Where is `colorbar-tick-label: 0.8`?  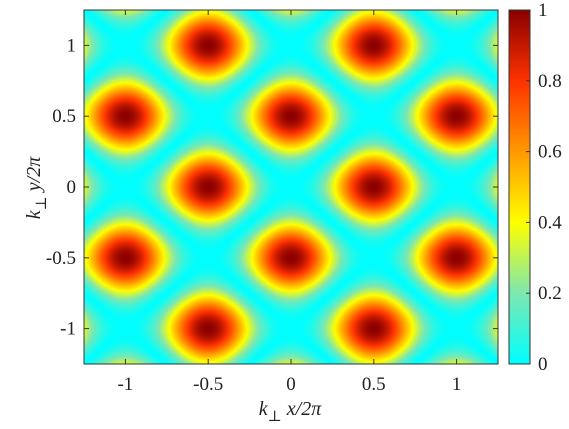
colorbar-tick-label: 0.8 is located at coordinates (550, 81).